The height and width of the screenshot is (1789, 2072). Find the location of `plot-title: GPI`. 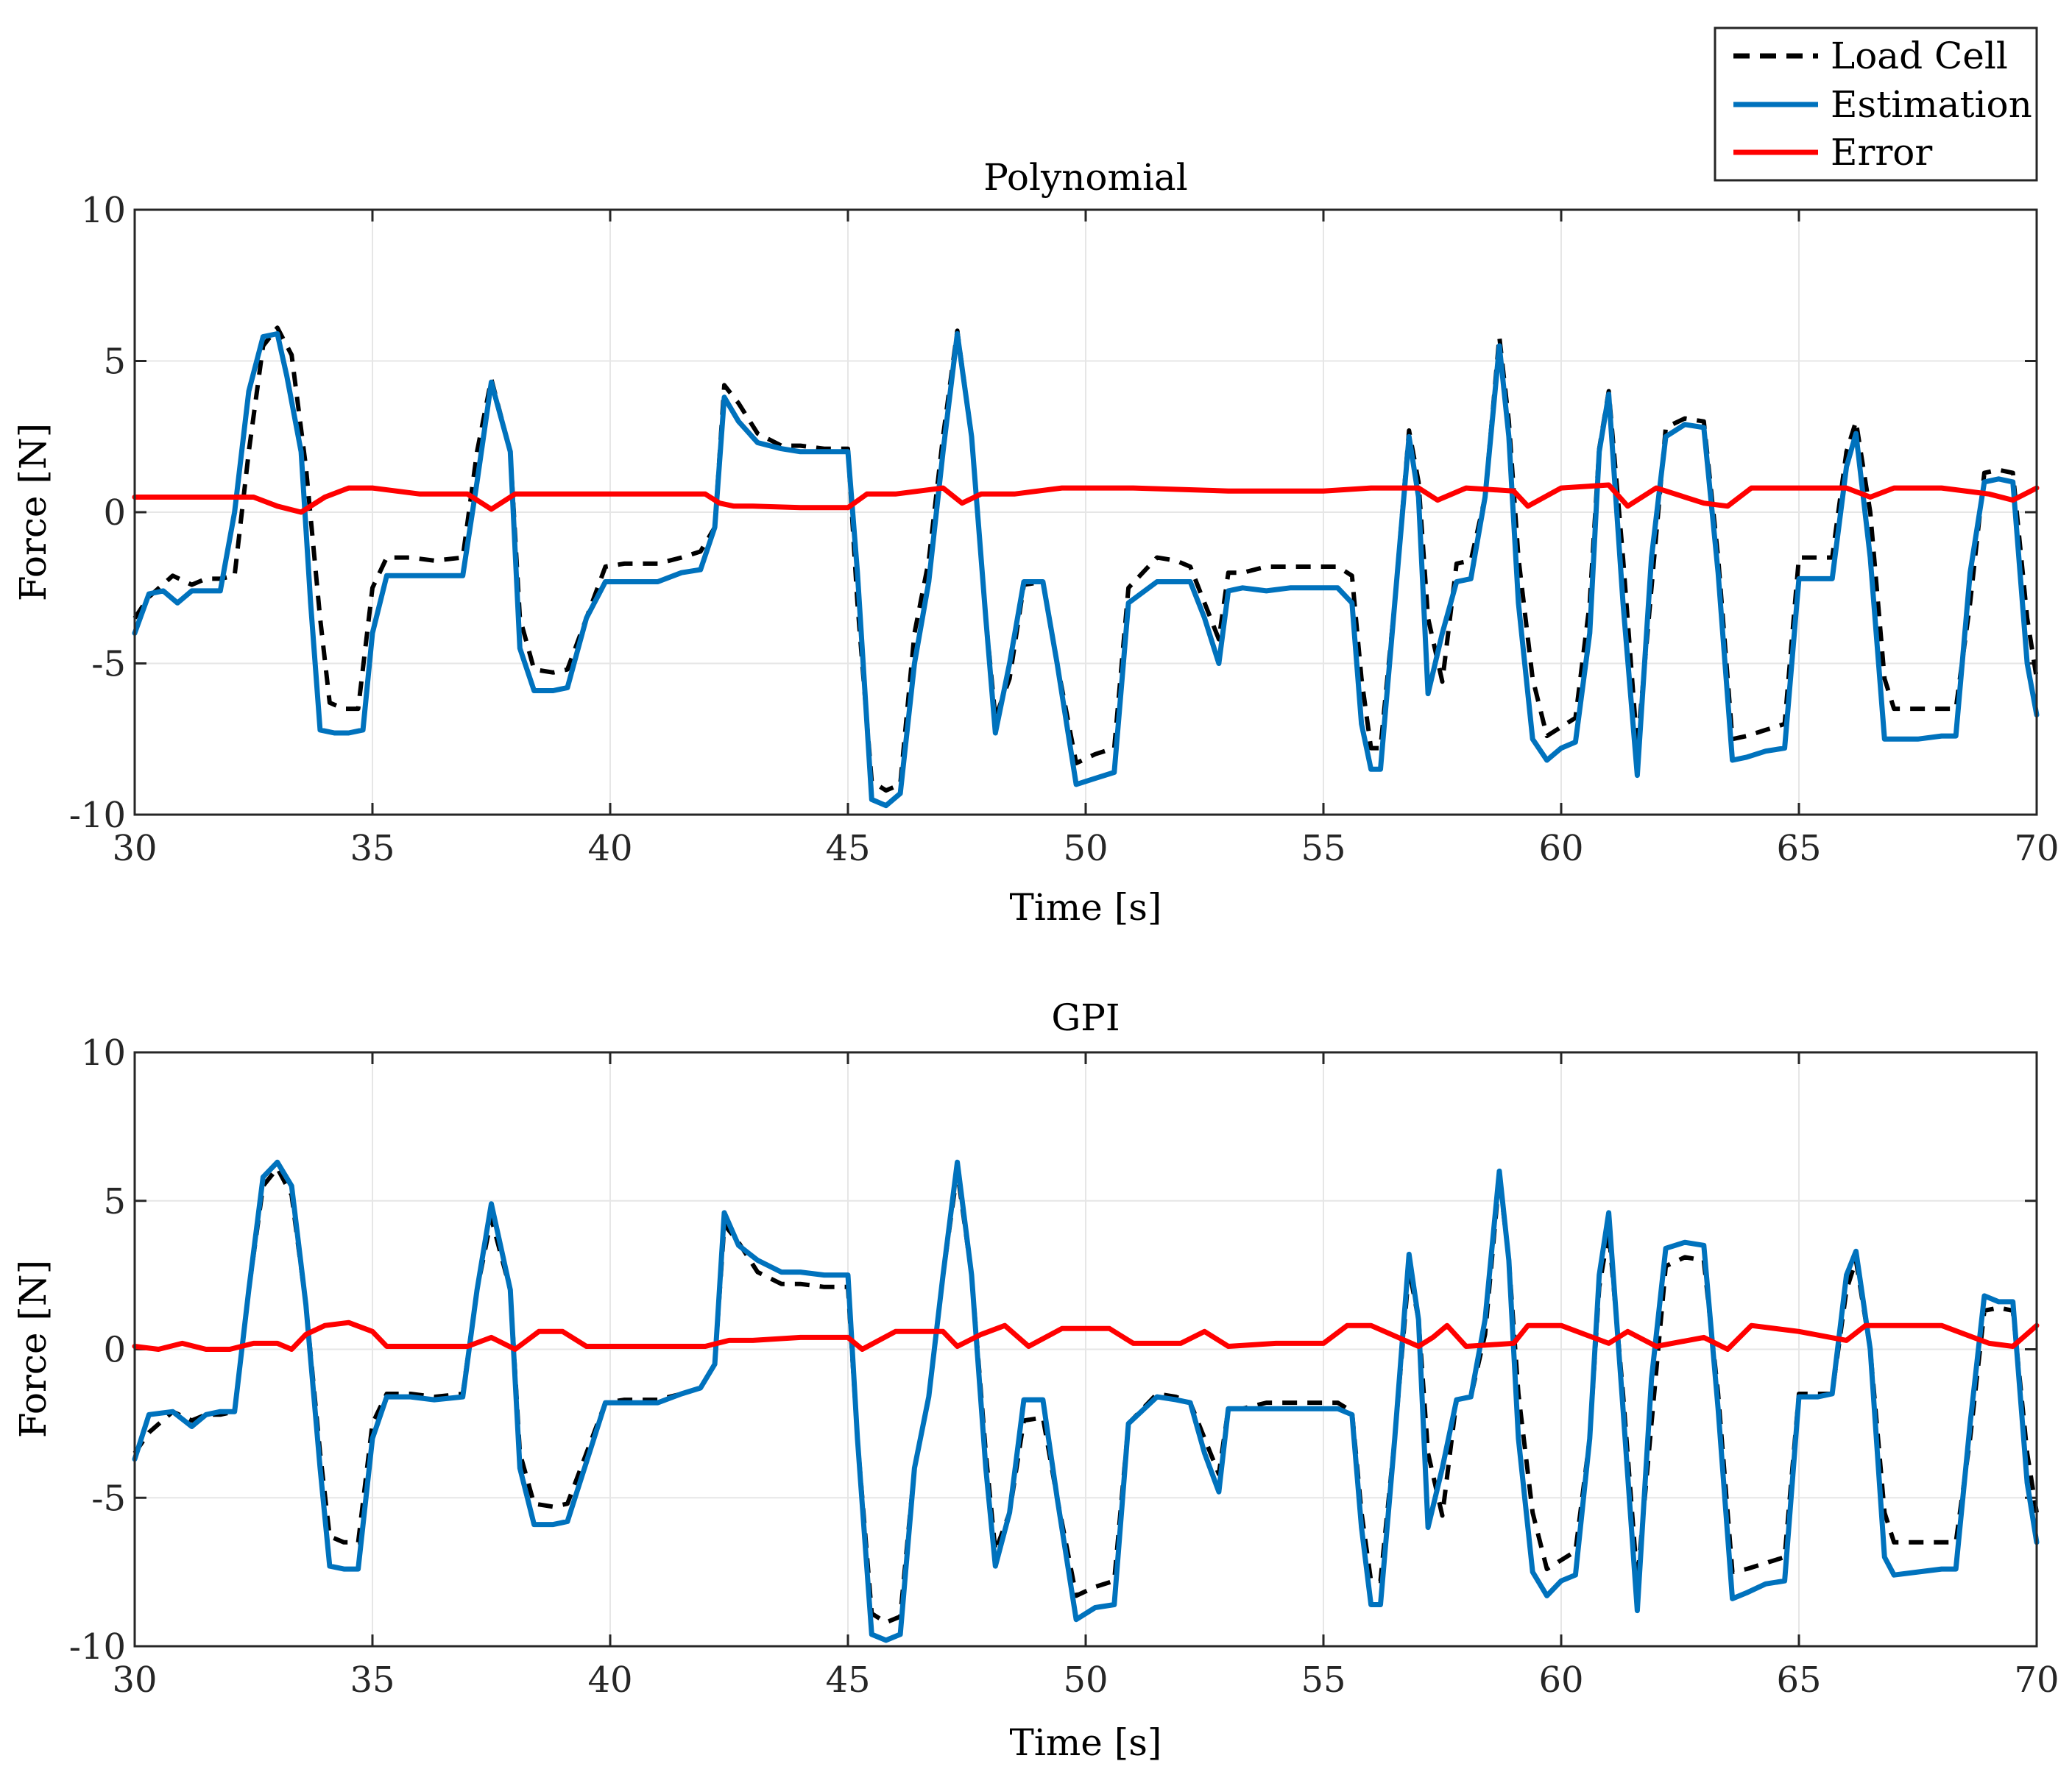

plot-title: GPI is located at coordinates (1085, 1017).